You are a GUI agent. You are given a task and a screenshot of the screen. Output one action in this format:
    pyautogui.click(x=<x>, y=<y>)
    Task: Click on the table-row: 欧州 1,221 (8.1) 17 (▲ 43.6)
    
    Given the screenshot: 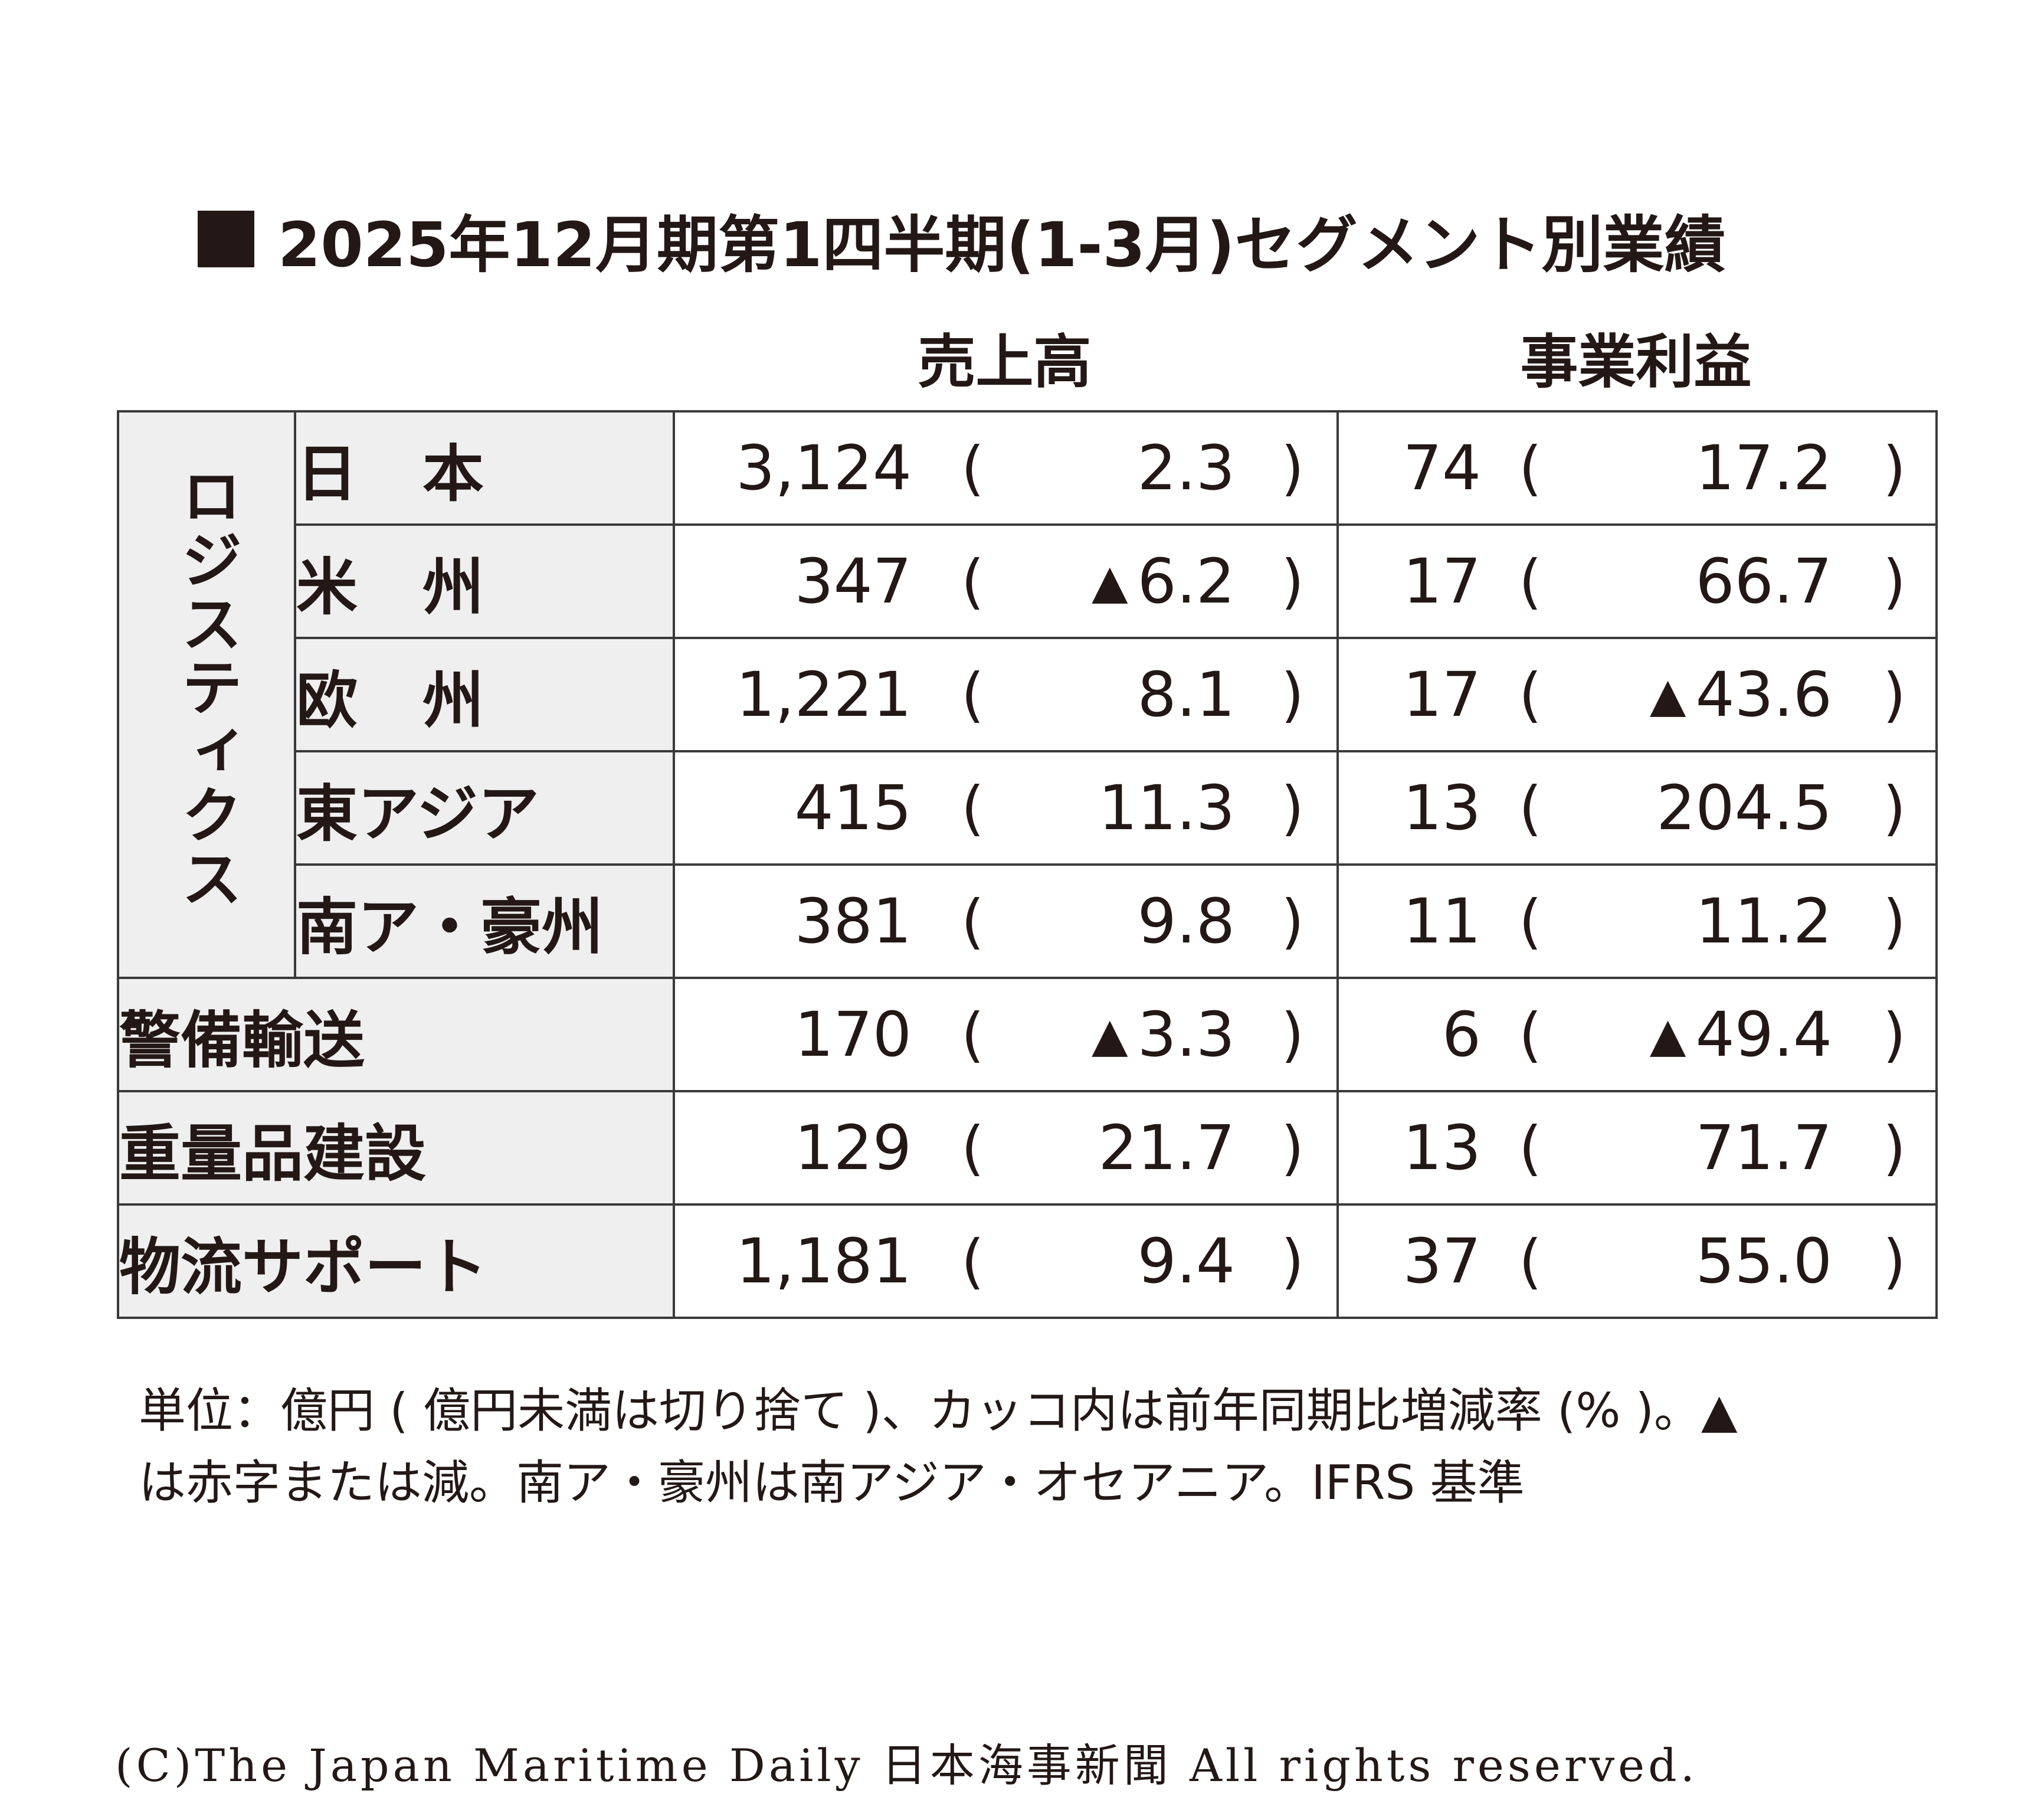 What is the action you would take?
    pyautogui.click(x=1028, y=694)
    